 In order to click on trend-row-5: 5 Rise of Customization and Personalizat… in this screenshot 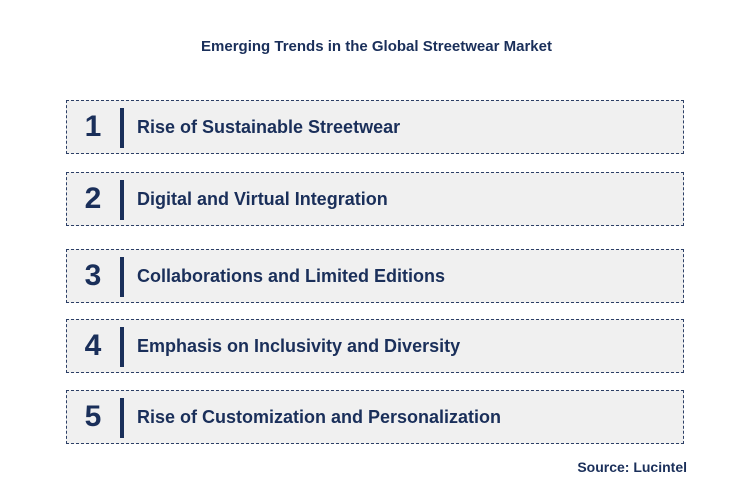, I will do `click(375, 417)`.